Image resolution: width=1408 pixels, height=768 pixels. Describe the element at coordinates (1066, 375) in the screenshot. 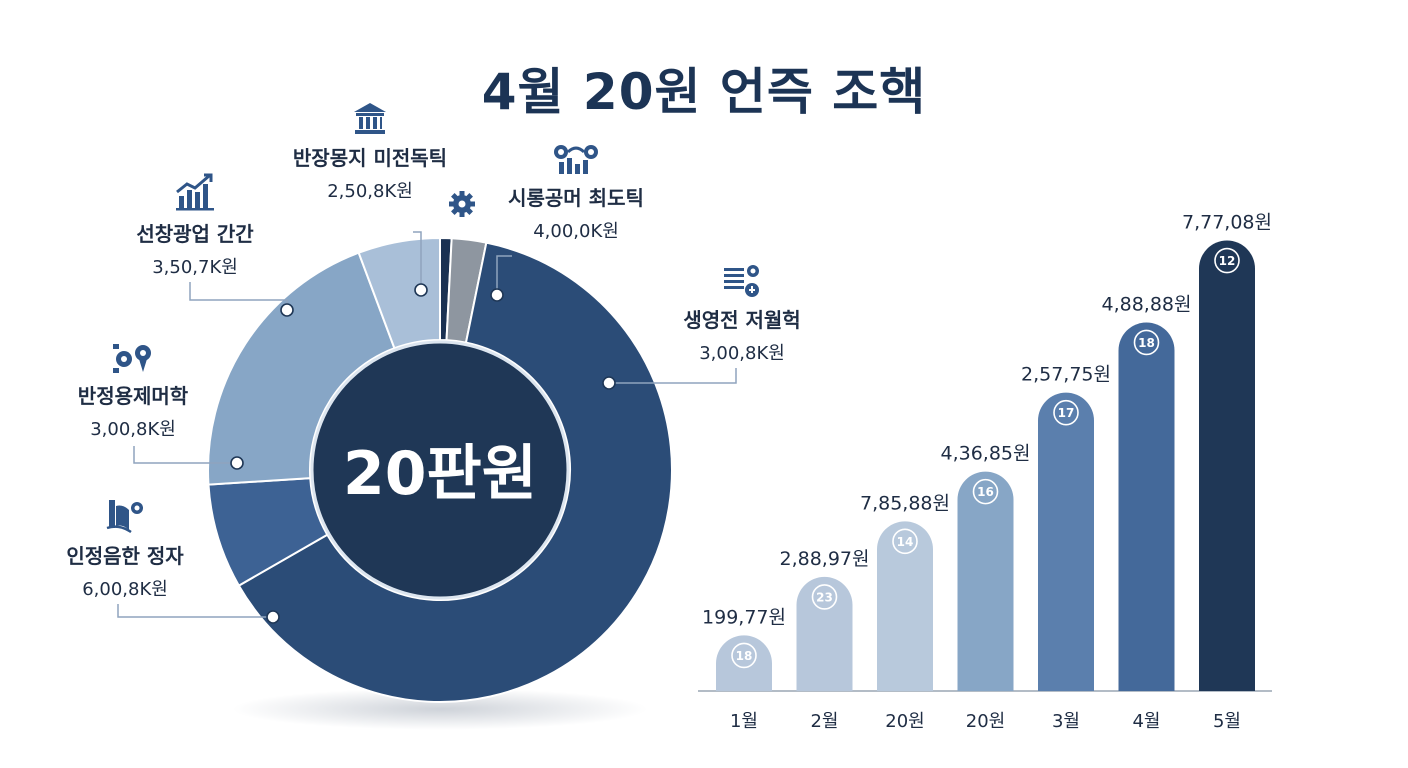

I see `bar-value-label: 2,57,75원` at that location.